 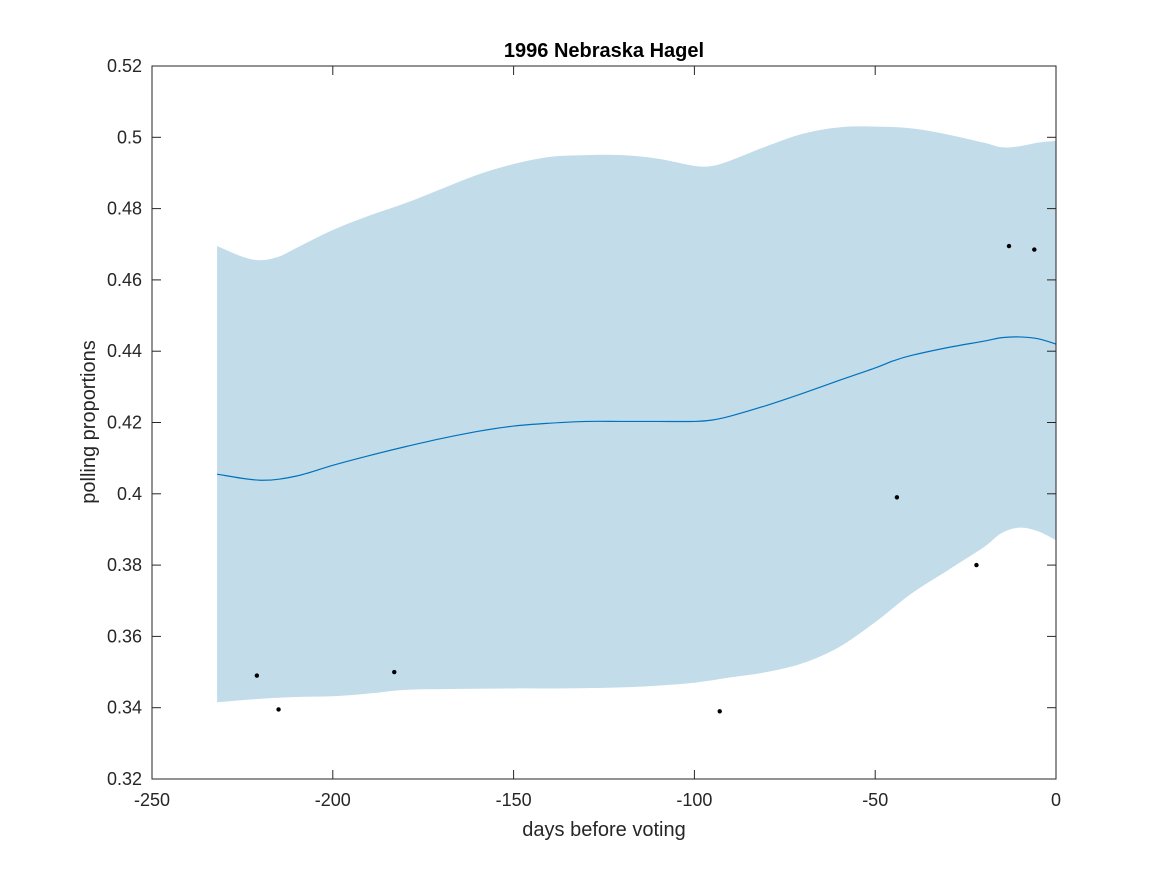 I want to click on chart-title: 1996 Nebraska Hagel, so click(x=604, y=51).